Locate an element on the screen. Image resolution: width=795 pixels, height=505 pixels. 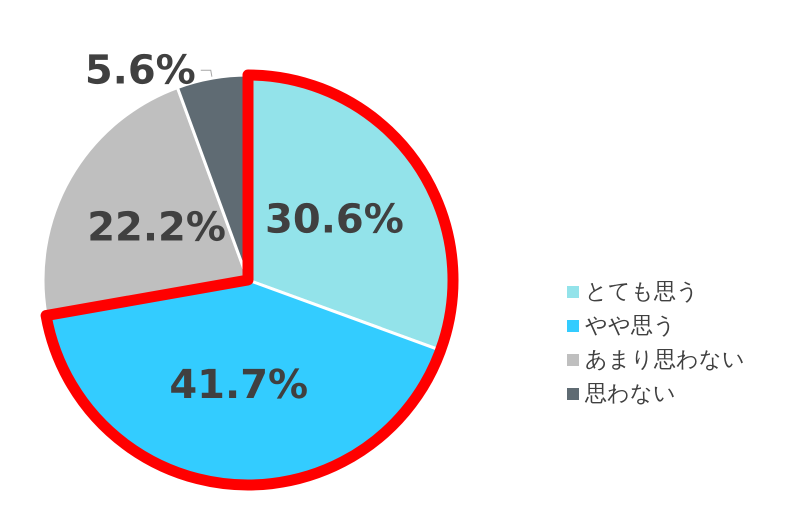
legend-label: やや思う is located at coordinates (630, 326).